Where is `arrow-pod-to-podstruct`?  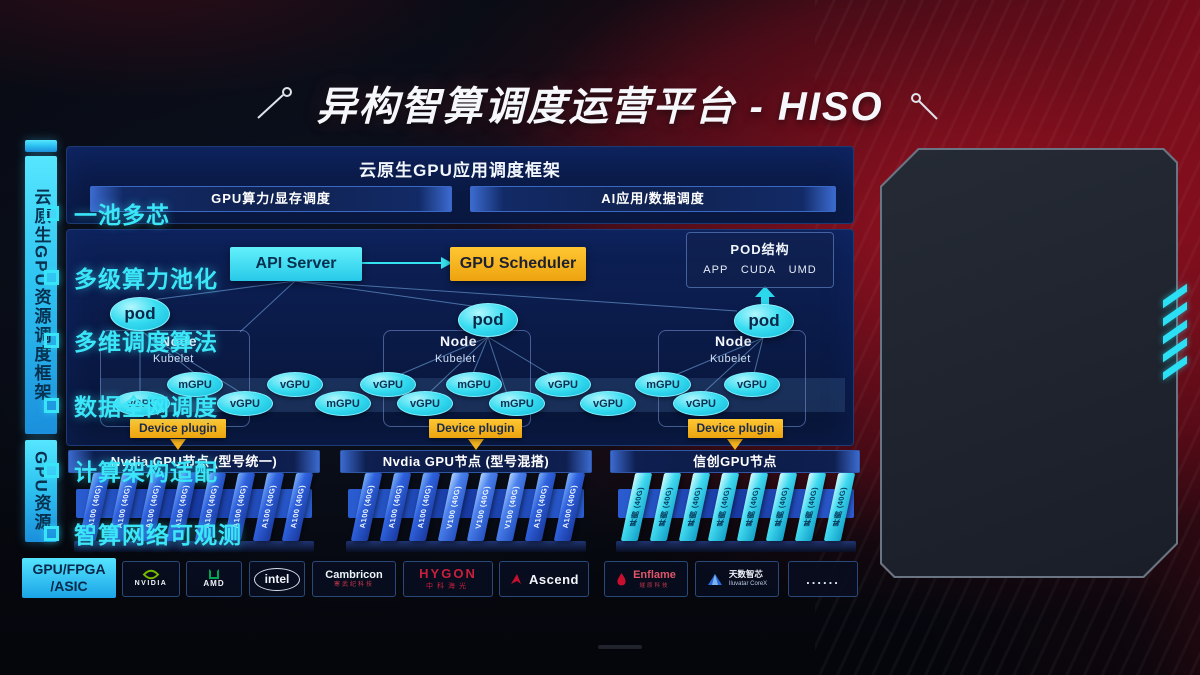
arrow-pod-to-podstruct is located at coordinates (765, 296).